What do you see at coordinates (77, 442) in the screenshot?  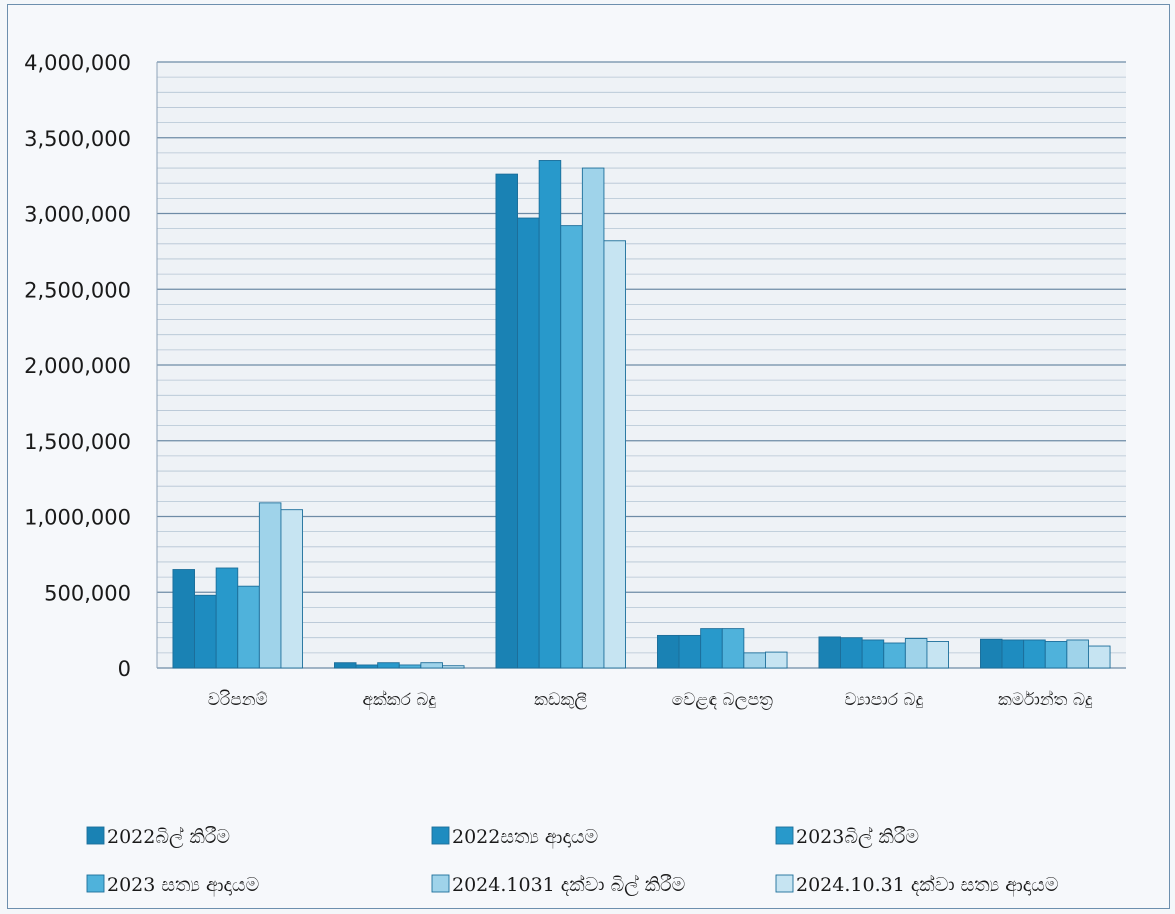 I see `y-tick-label: 1,500,000` at bounding box center [77, 442].